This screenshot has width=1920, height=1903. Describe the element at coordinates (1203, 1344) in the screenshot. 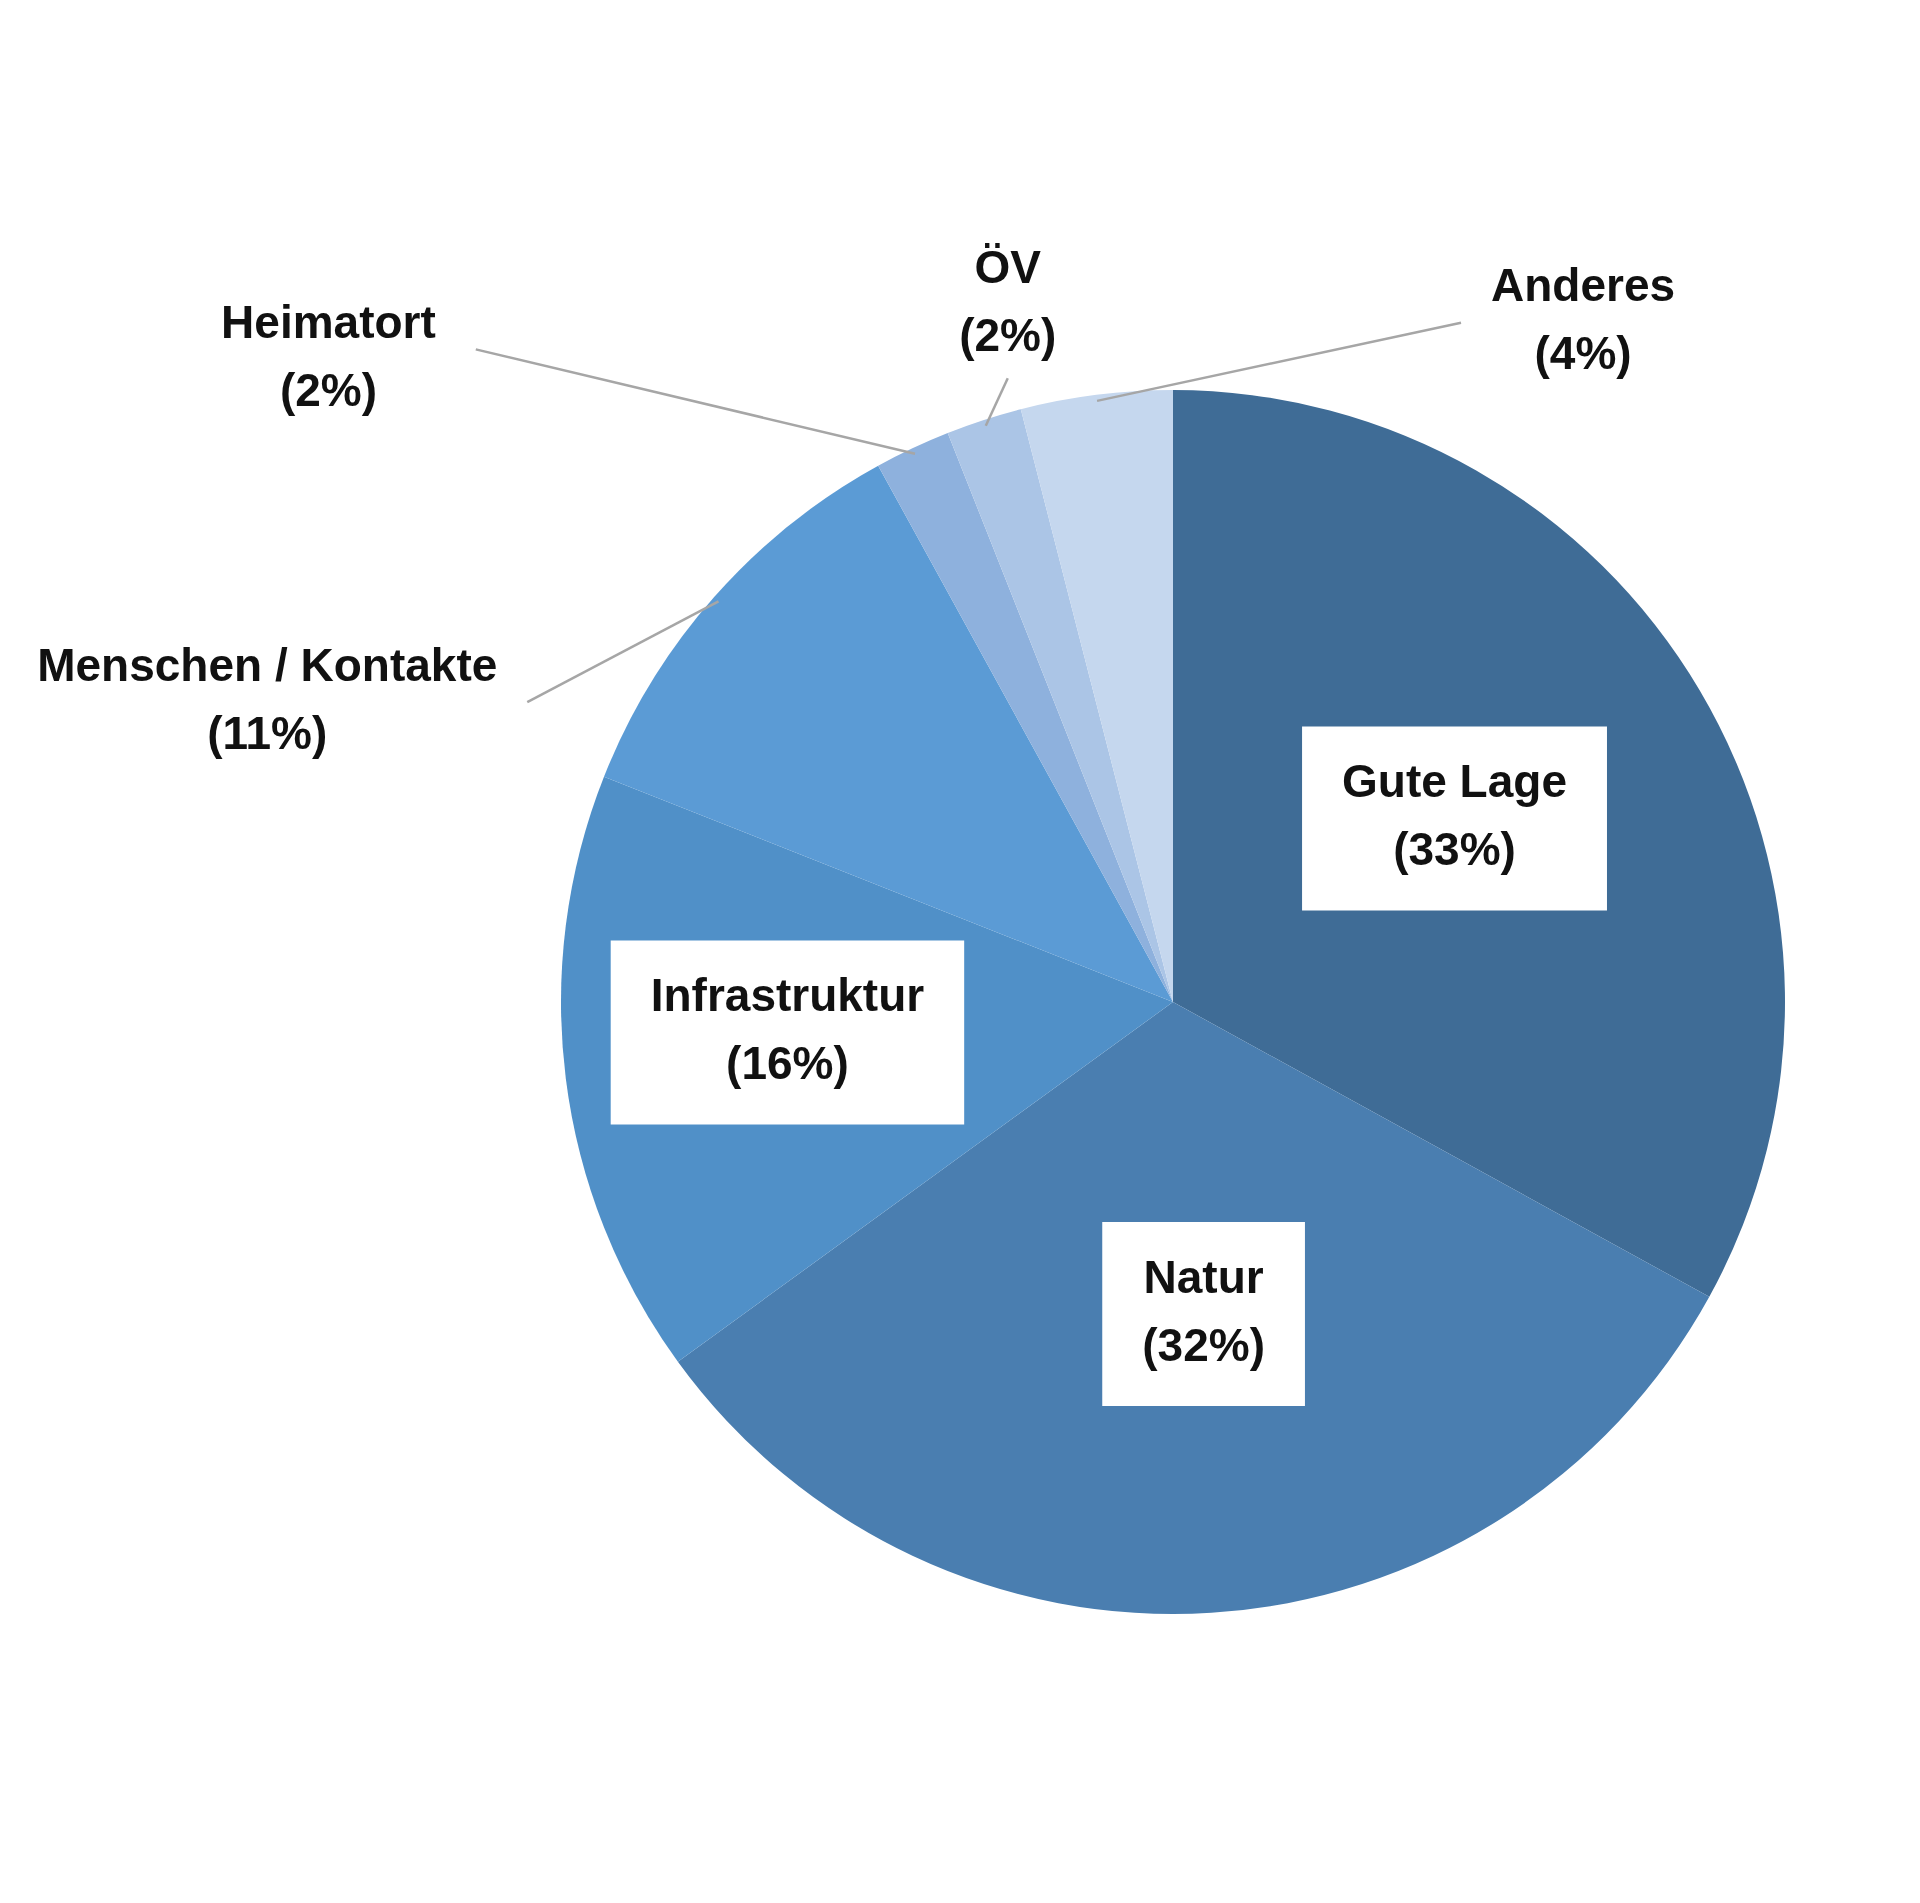

I see `data-label: (32%)` at that location.